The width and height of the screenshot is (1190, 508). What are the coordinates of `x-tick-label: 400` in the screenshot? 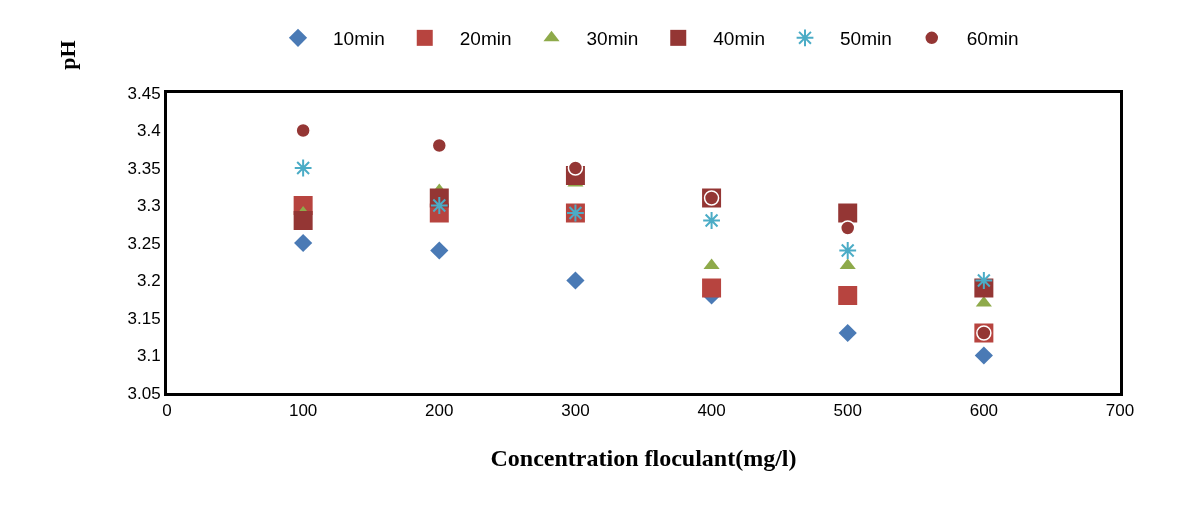 It's located at (711, 411).